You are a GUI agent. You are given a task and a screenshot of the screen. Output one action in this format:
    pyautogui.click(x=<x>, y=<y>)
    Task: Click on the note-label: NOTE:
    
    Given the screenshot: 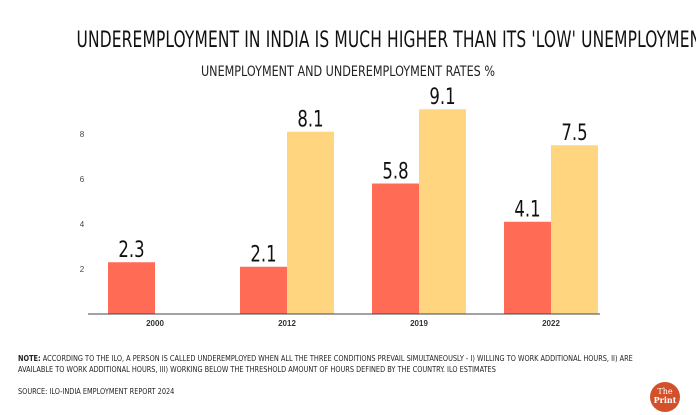 What is the action you would take?
    pyautogui.click(x=29, y=358)
    